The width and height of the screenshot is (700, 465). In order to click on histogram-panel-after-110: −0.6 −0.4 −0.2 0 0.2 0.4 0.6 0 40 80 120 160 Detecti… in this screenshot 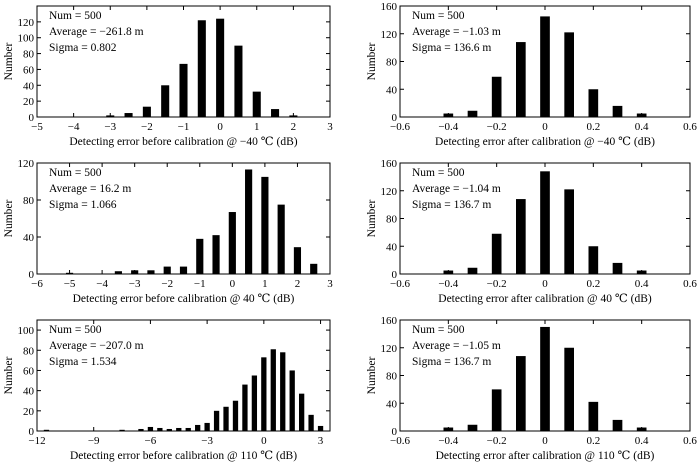, I will do `click(531, 388)`.